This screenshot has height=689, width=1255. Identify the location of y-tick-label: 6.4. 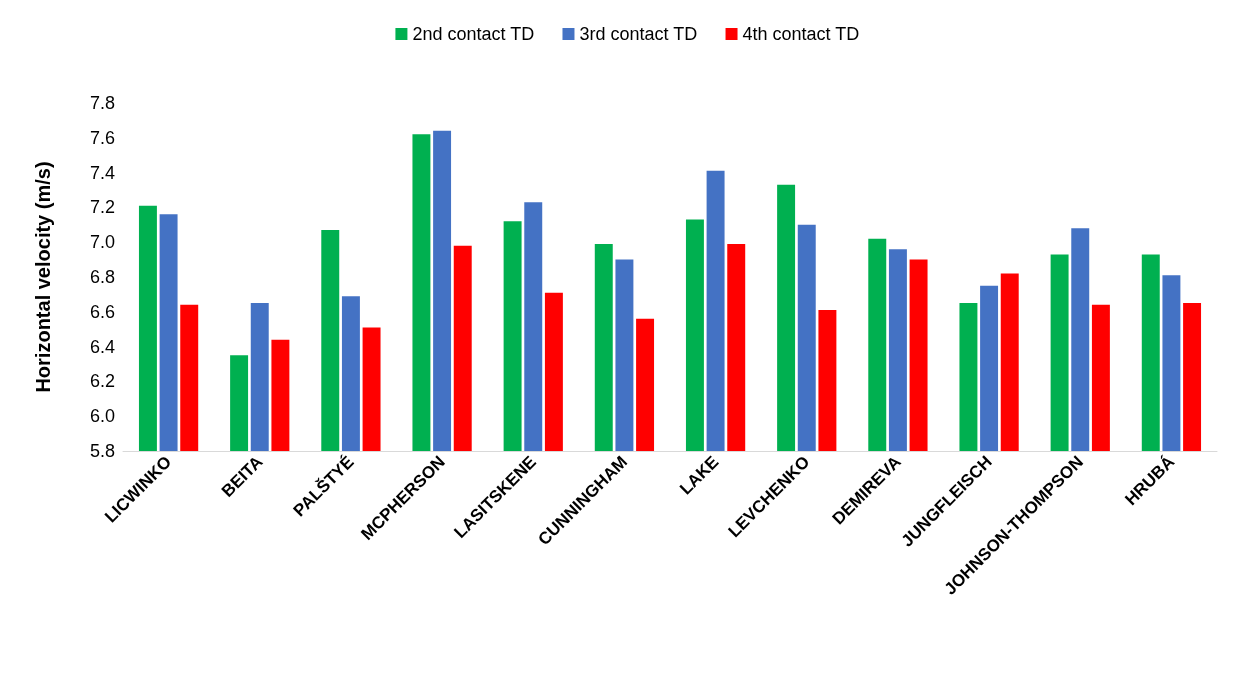
(102, 346).